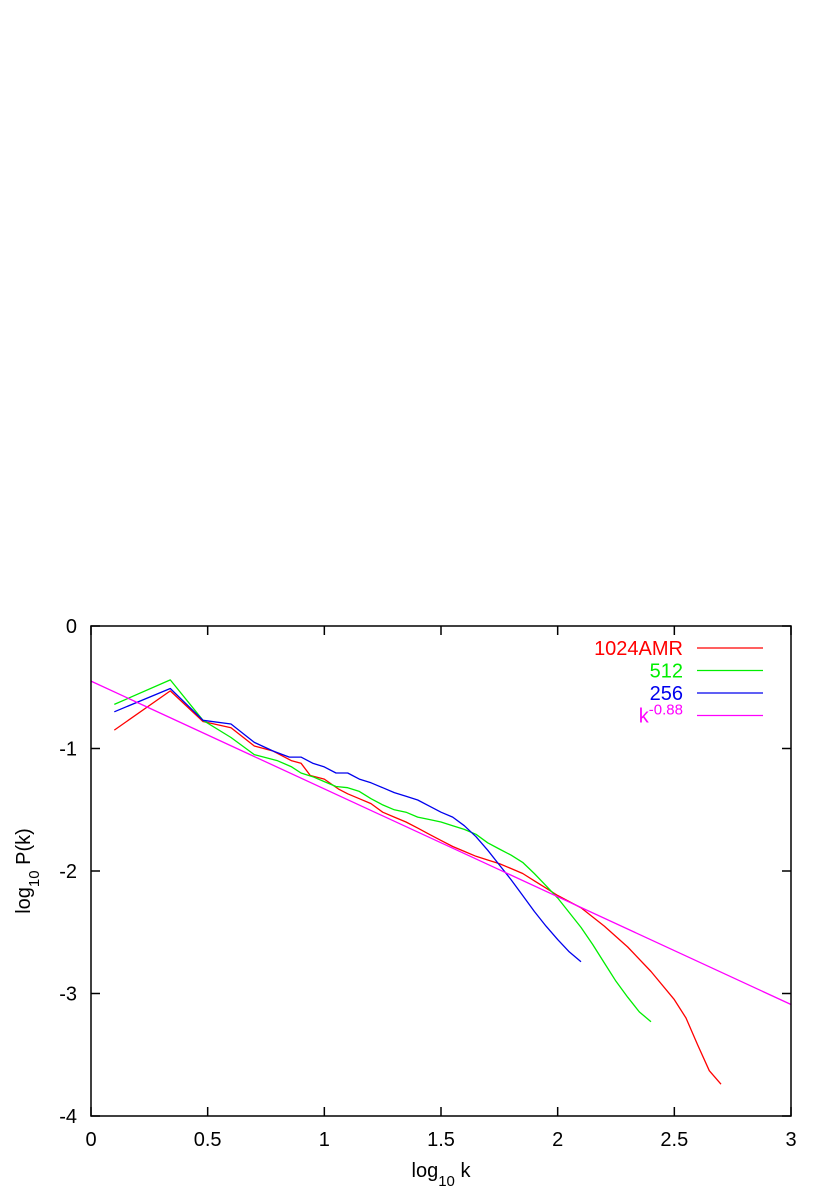  I want to click on x-tick-label: 1, so click(324, 1140).